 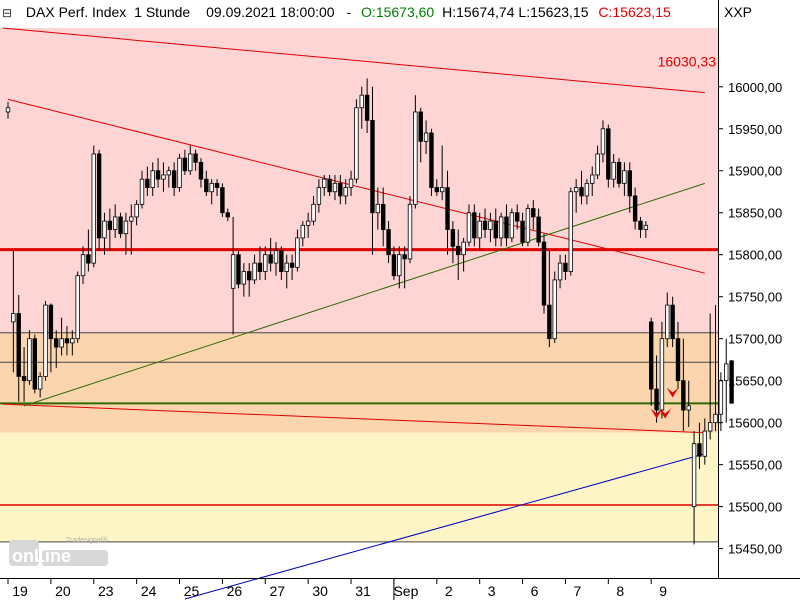 I want to click on x-tick-label: 7, so click(x=578, y=591).